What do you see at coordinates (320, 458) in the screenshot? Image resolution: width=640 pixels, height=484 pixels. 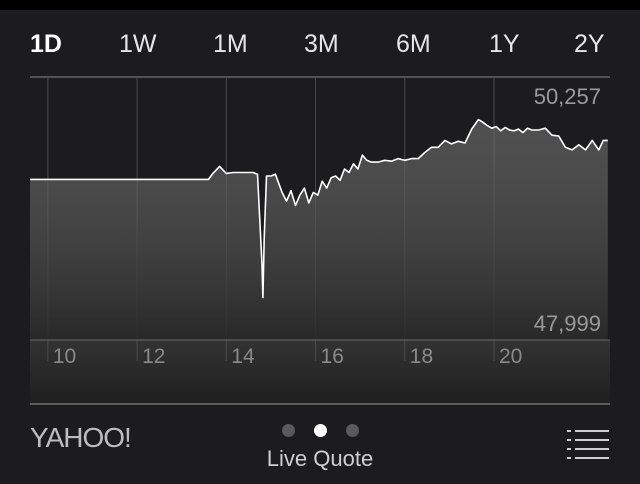 I see `live-quote-label: Live Quote` at bounding box center [320, 458].